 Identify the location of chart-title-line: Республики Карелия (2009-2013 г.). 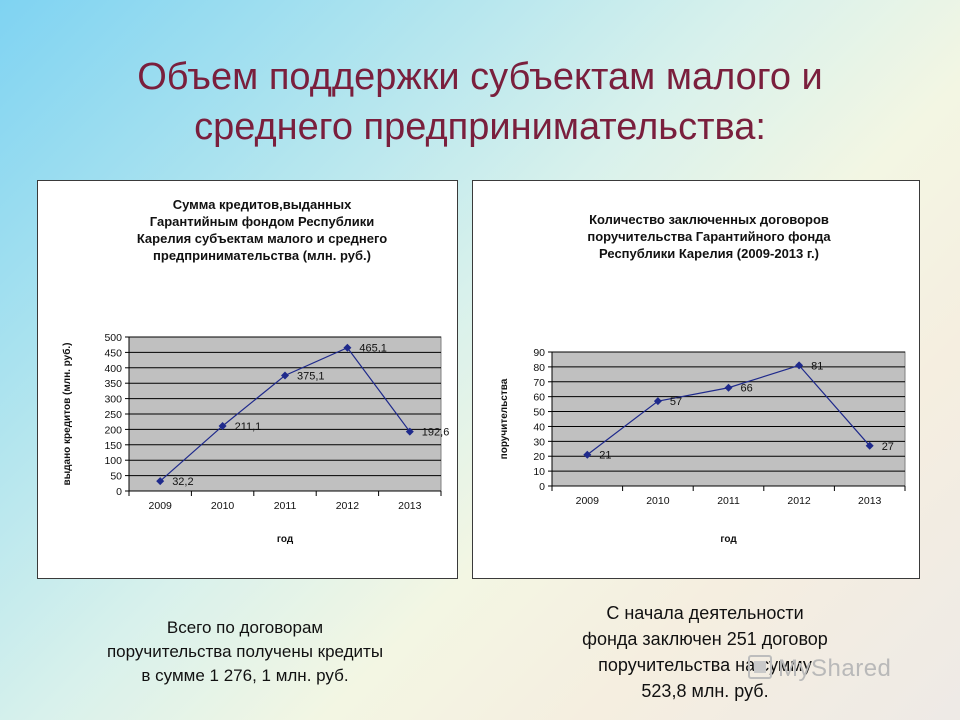
(709, 253).